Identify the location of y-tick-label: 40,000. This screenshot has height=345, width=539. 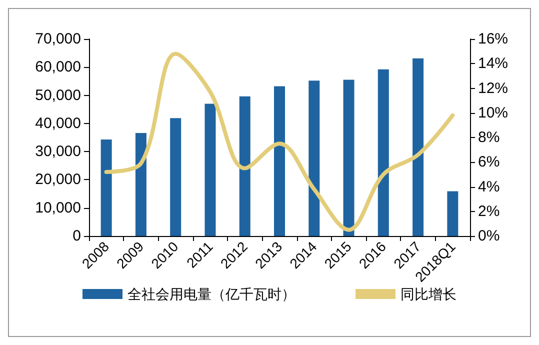
(58, 123).